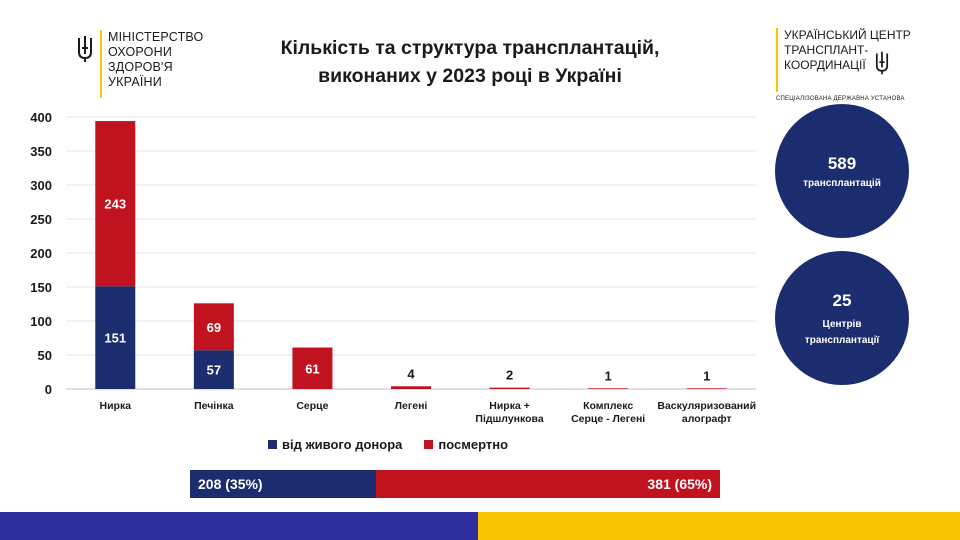  What do you see at coordinates (707, 419) in the screenshot?
I see `x-category-label: алографт` at bounding box center [707, 419].